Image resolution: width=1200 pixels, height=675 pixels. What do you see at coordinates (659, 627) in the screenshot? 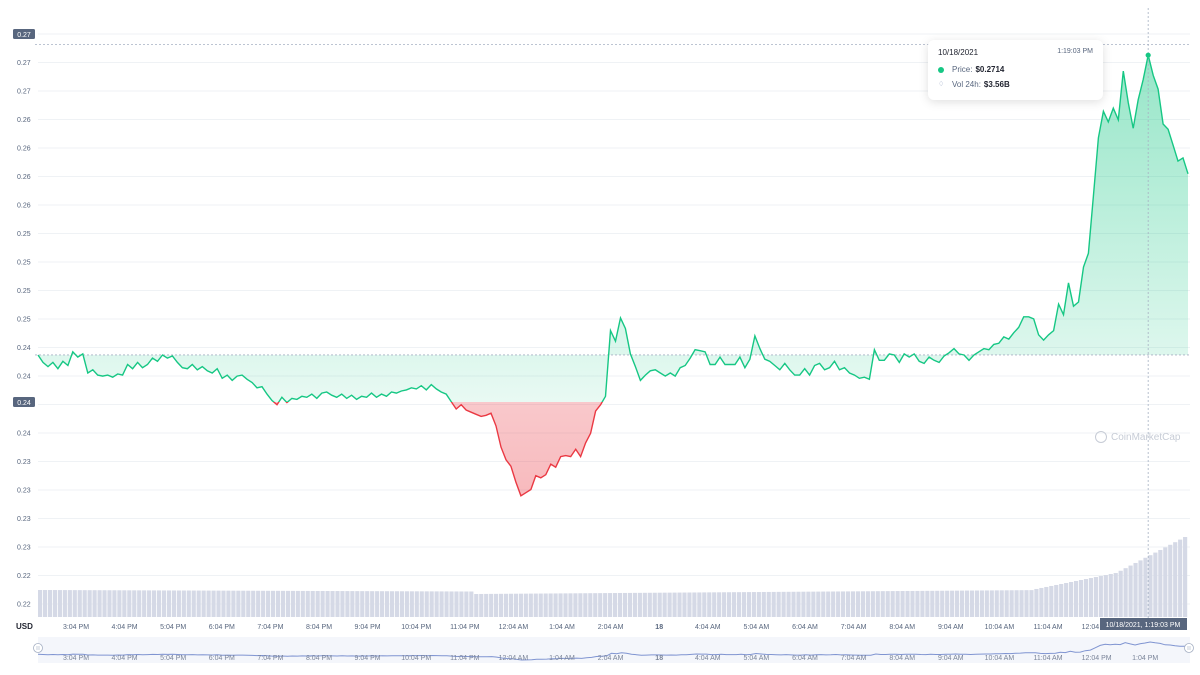
I see `x-tick-label: 18` at bounding box center [659, 627].